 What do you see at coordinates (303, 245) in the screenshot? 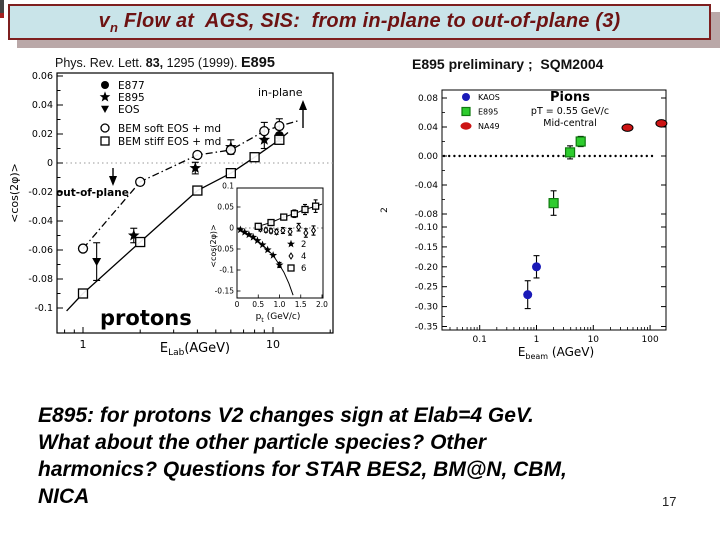
I see `inset-legend-label: 2` at bounding box center [303, 245].